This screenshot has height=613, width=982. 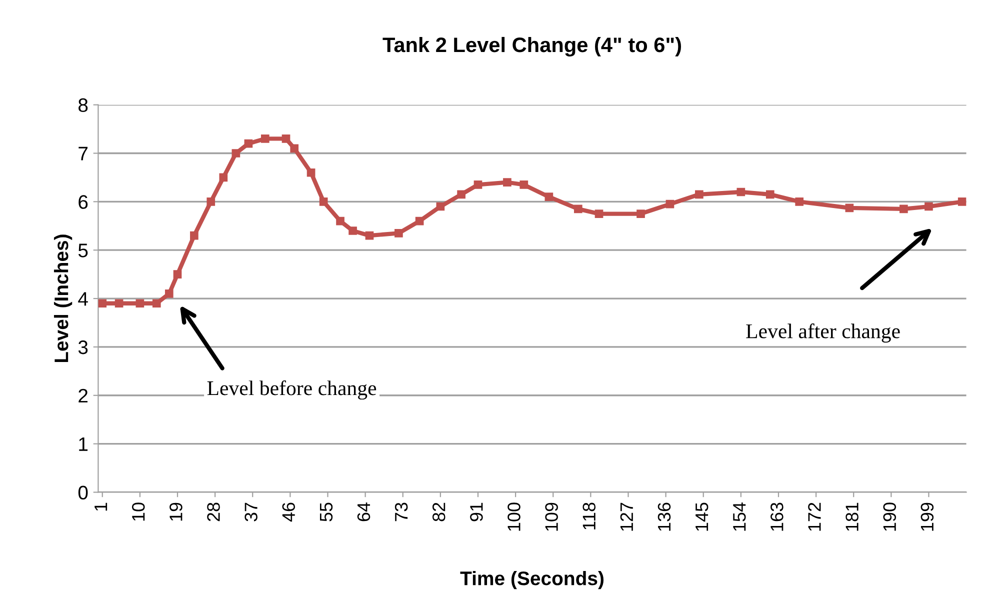 I want to click on y-tick-label: 7, so click(x=83, y=153).